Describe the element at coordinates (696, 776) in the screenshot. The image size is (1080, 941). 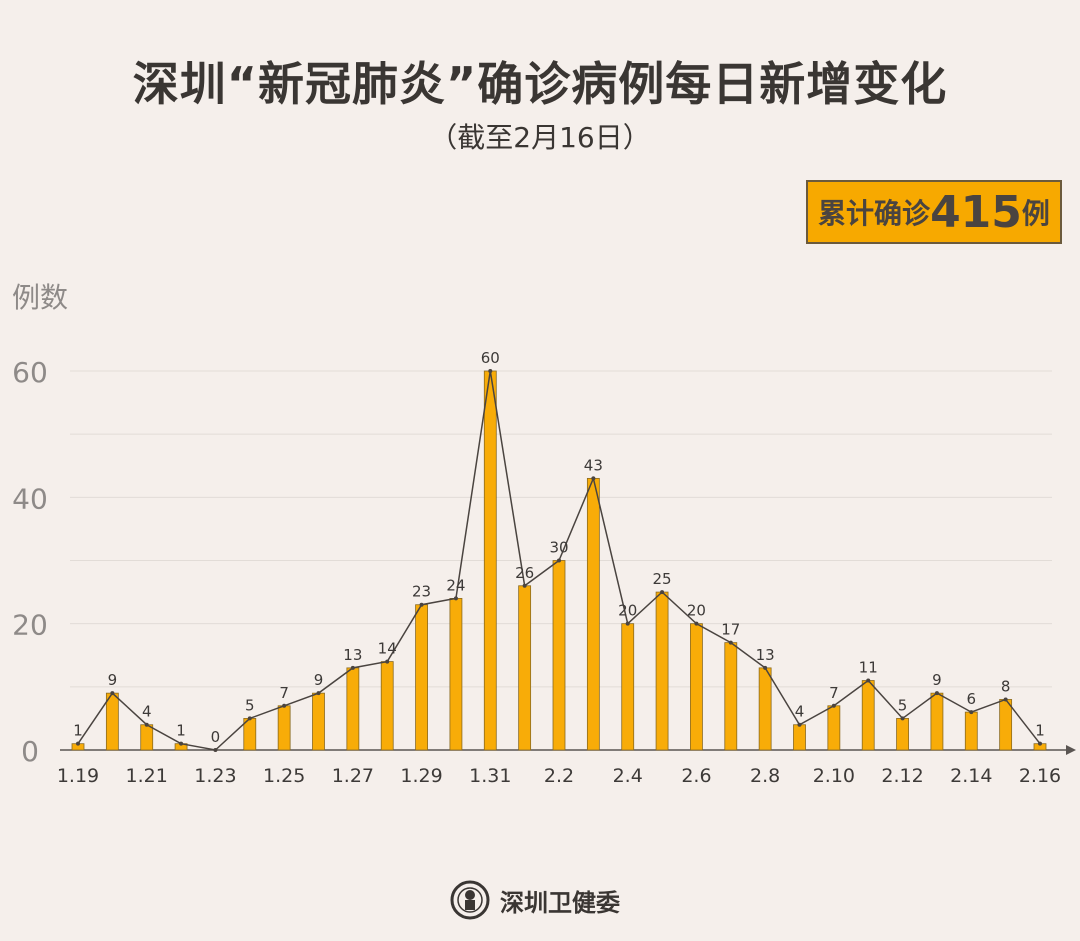
I see `x-tick-label: 2.6` at that location.